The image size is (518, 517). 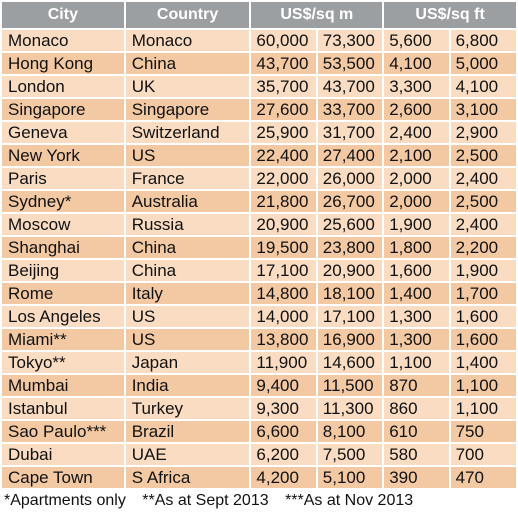 What do you see at coordinates (350, 41) in the screenshot?
I see `usd-sqm-high-cell: 73,300` at bounding box center [350, 41].